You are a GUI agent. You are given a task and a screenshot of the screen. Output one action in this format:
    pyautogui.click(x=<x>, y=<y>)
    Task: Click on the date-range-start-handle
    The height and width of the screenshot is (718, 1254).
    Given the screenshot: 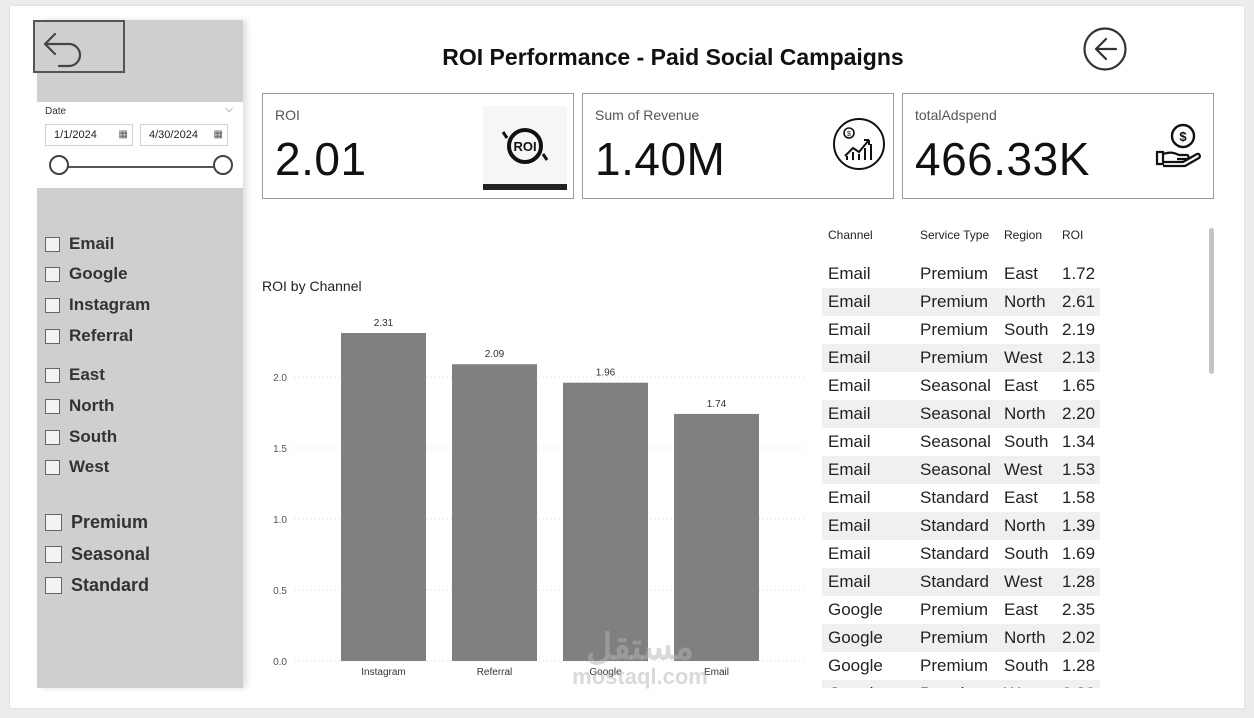 What is the action you would take?
    pyautogui.click(x=59, y=165)
    